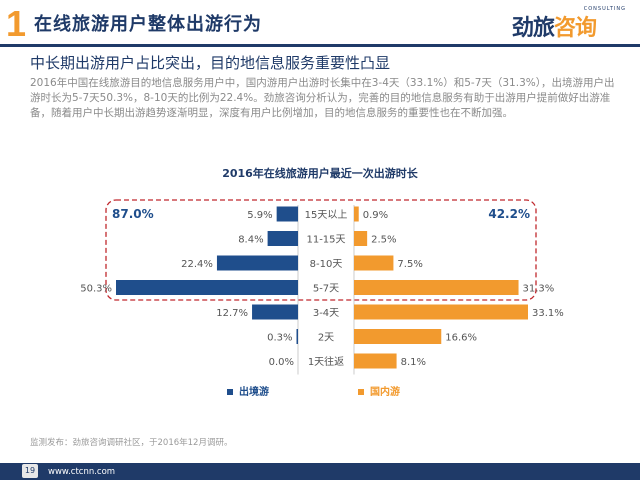 The height and width of the screenshot is (480, 640). I want to click on data-label-domestic: 8.1%, so click(413, 362).